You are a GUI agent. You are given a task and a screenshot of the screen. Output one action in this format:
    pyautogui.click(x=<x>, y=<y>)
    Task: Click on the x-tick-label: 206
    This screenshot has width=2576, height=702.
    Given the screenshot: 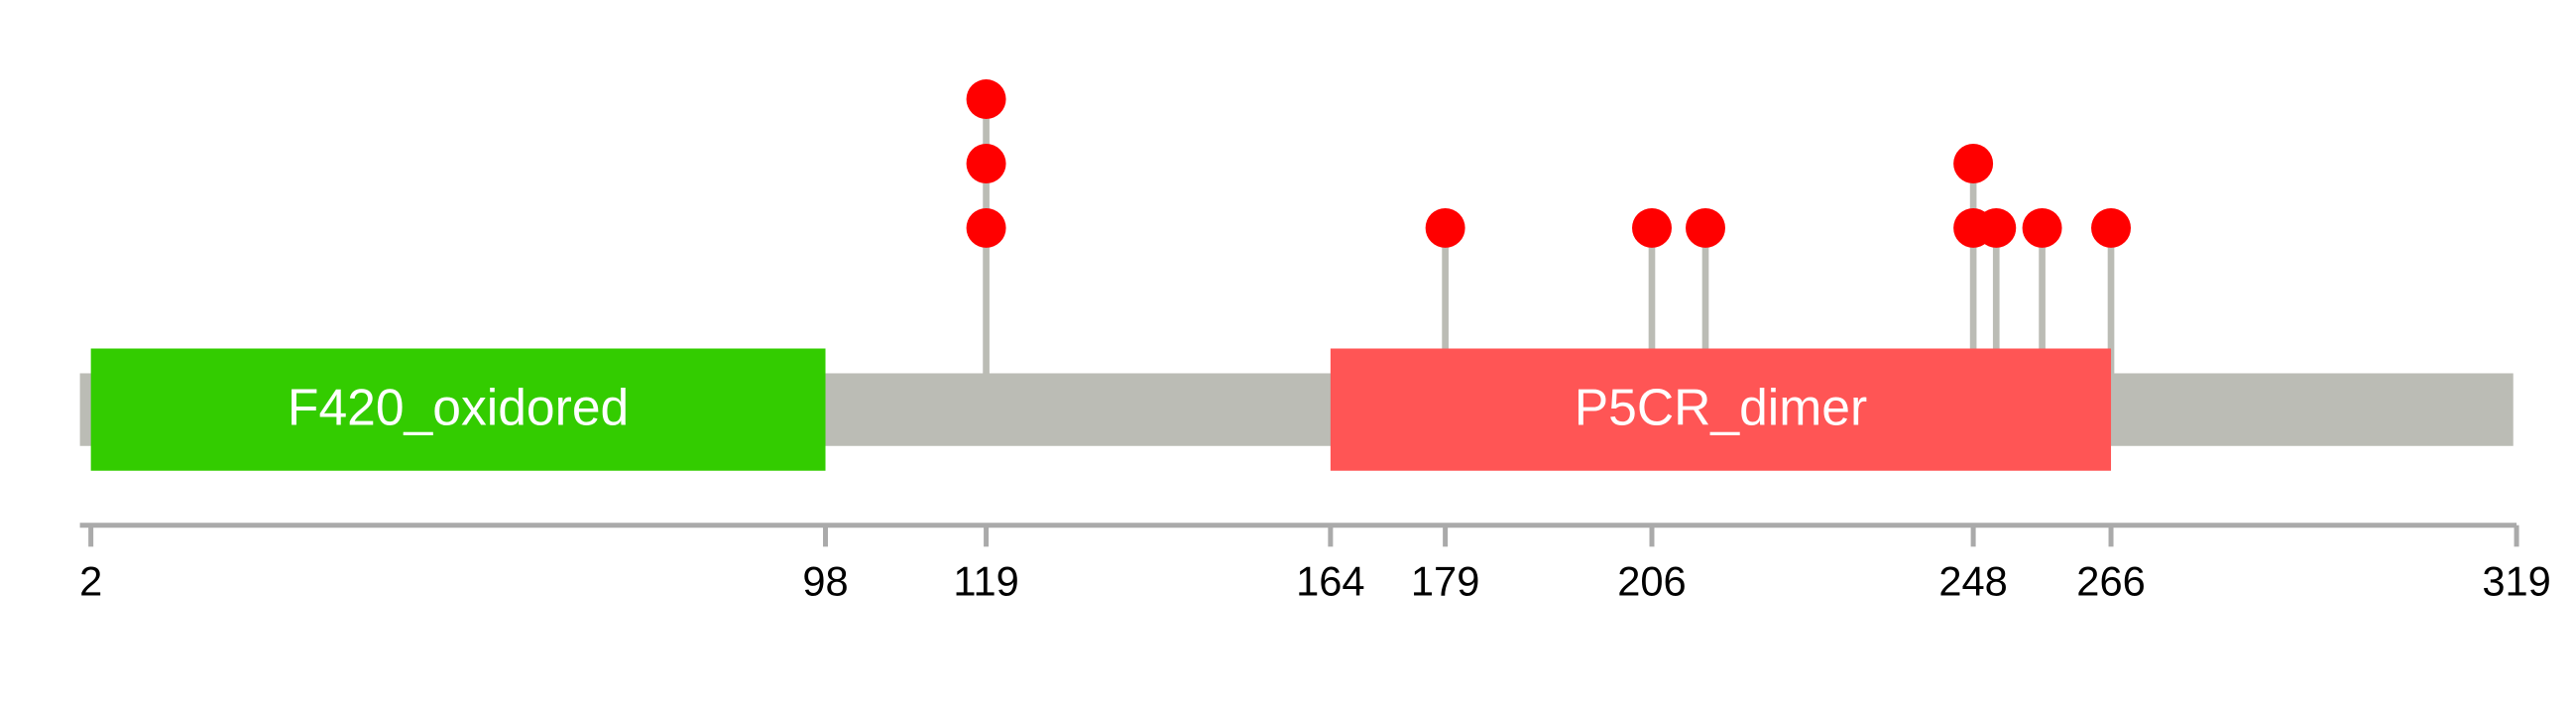 What is the action you would take?
    pyautogui.click(x=1651, y=581)
    